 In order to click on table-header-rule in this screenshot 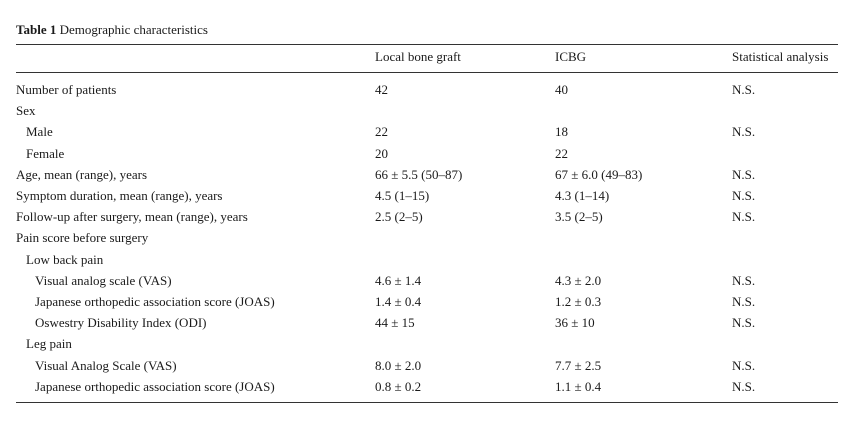, I will do `click(427, 72)`.